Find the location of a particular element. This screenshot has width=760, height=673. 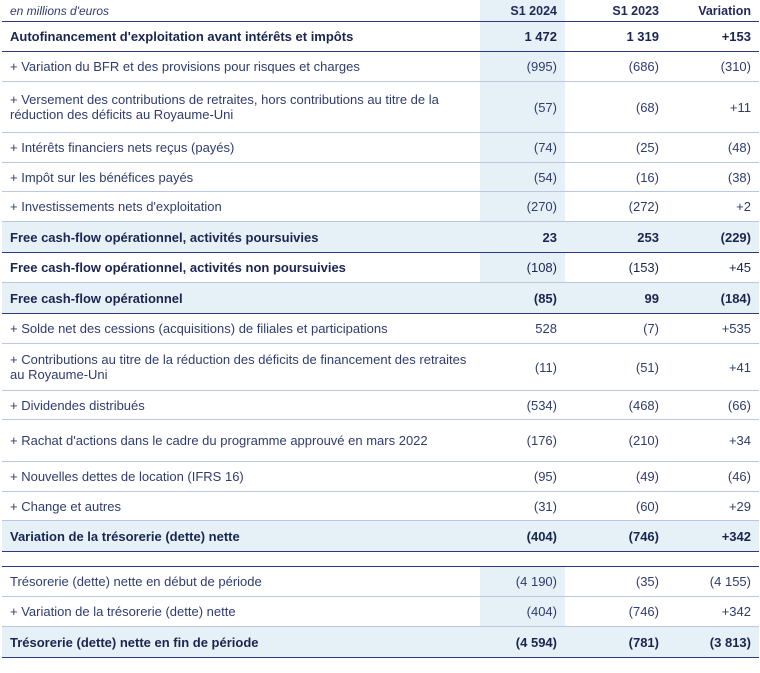

value-variation: +34 is located at coordinates (713, 440).